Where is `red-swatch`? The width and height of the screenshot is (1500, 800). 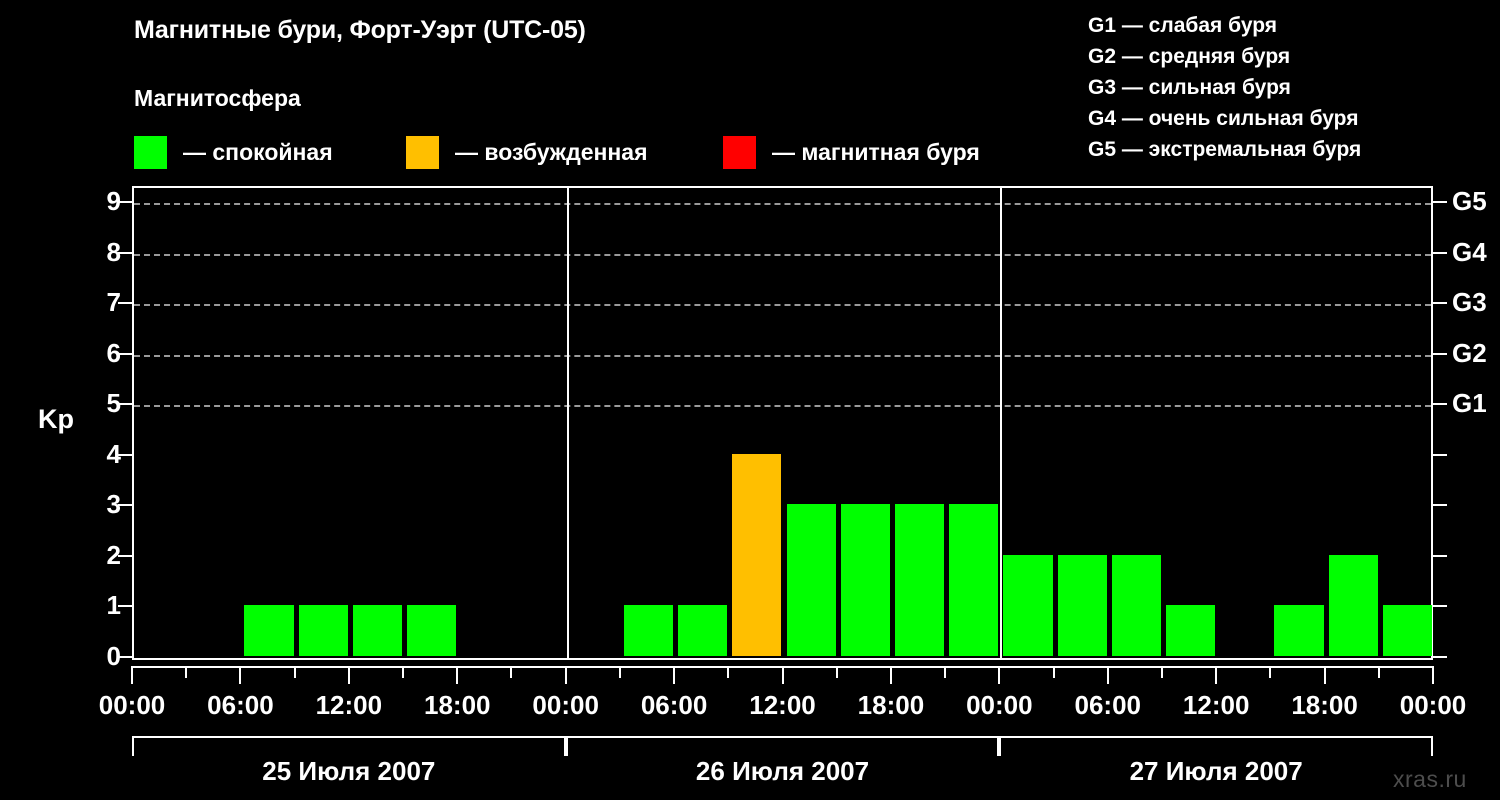
red-swatch is located at coordinates (739, 152).